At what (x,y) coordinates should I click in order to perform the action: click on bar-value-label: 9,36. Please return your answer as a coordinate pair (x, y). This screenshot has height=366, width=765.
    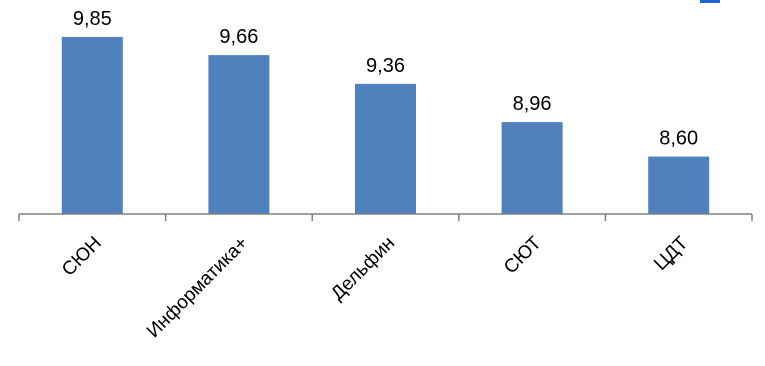
    Looking at the image, I should click on (385, 66).